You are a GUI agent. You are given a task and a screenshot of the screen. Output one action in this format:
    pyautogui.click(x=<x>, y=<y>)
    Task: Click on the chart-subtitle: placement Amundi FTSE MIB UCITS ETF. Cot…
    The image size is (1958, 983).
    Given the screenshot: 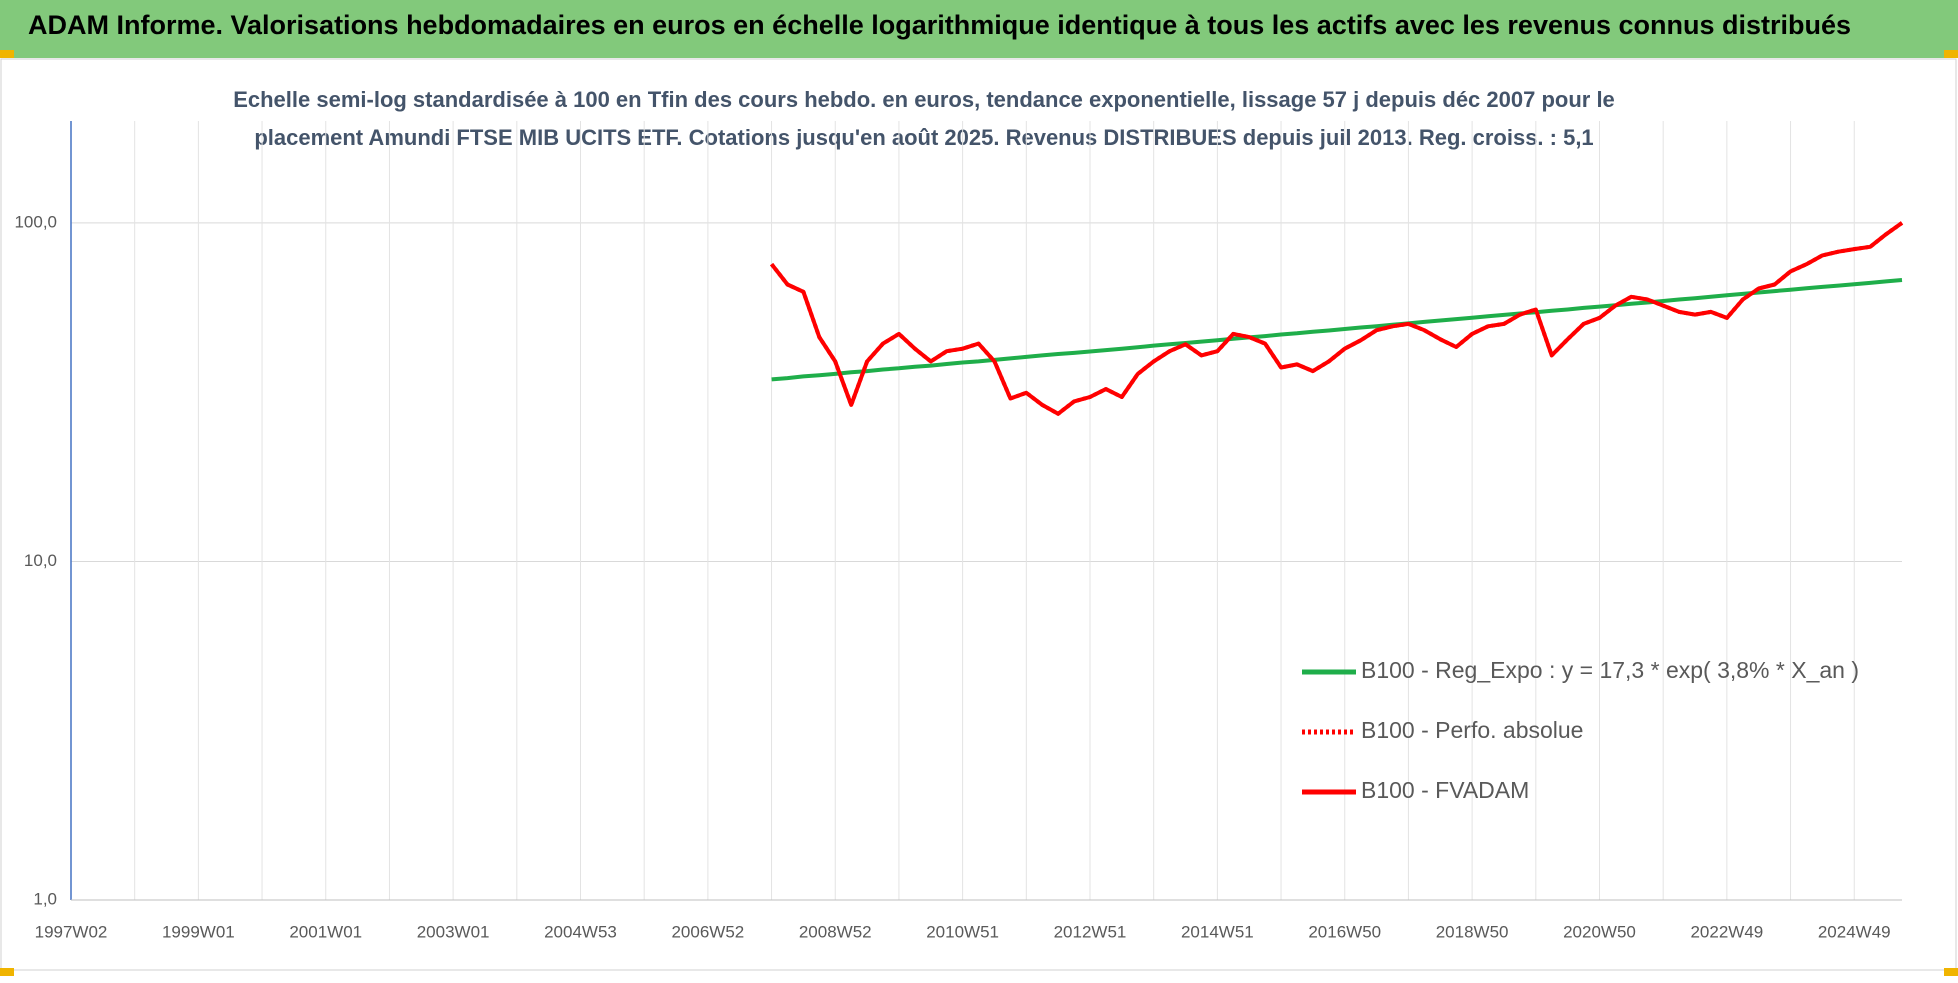 What is the action you would take?
    pyautogui.click(x=923, y=137)
    